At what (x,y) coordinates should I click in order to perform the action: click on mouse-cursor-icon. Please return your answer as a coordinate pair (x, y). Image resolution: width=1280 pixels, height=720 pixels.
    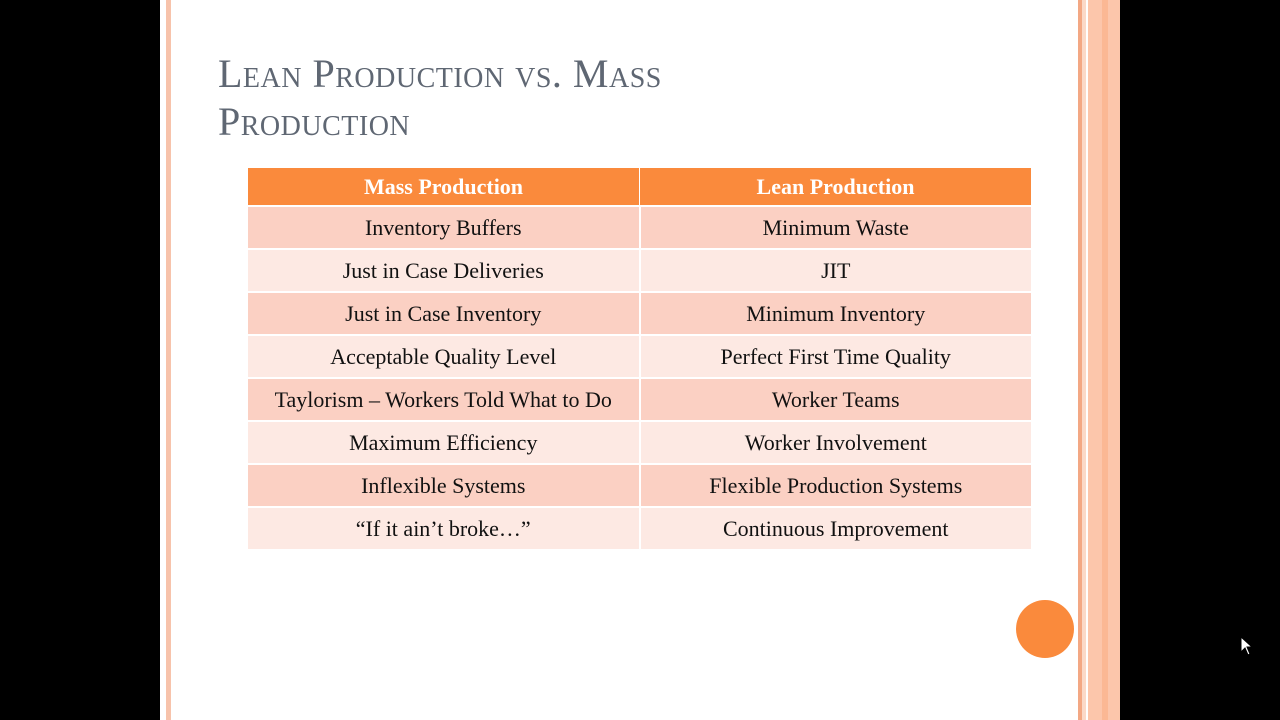
    Looking at the image, I should click on (1247, 646).